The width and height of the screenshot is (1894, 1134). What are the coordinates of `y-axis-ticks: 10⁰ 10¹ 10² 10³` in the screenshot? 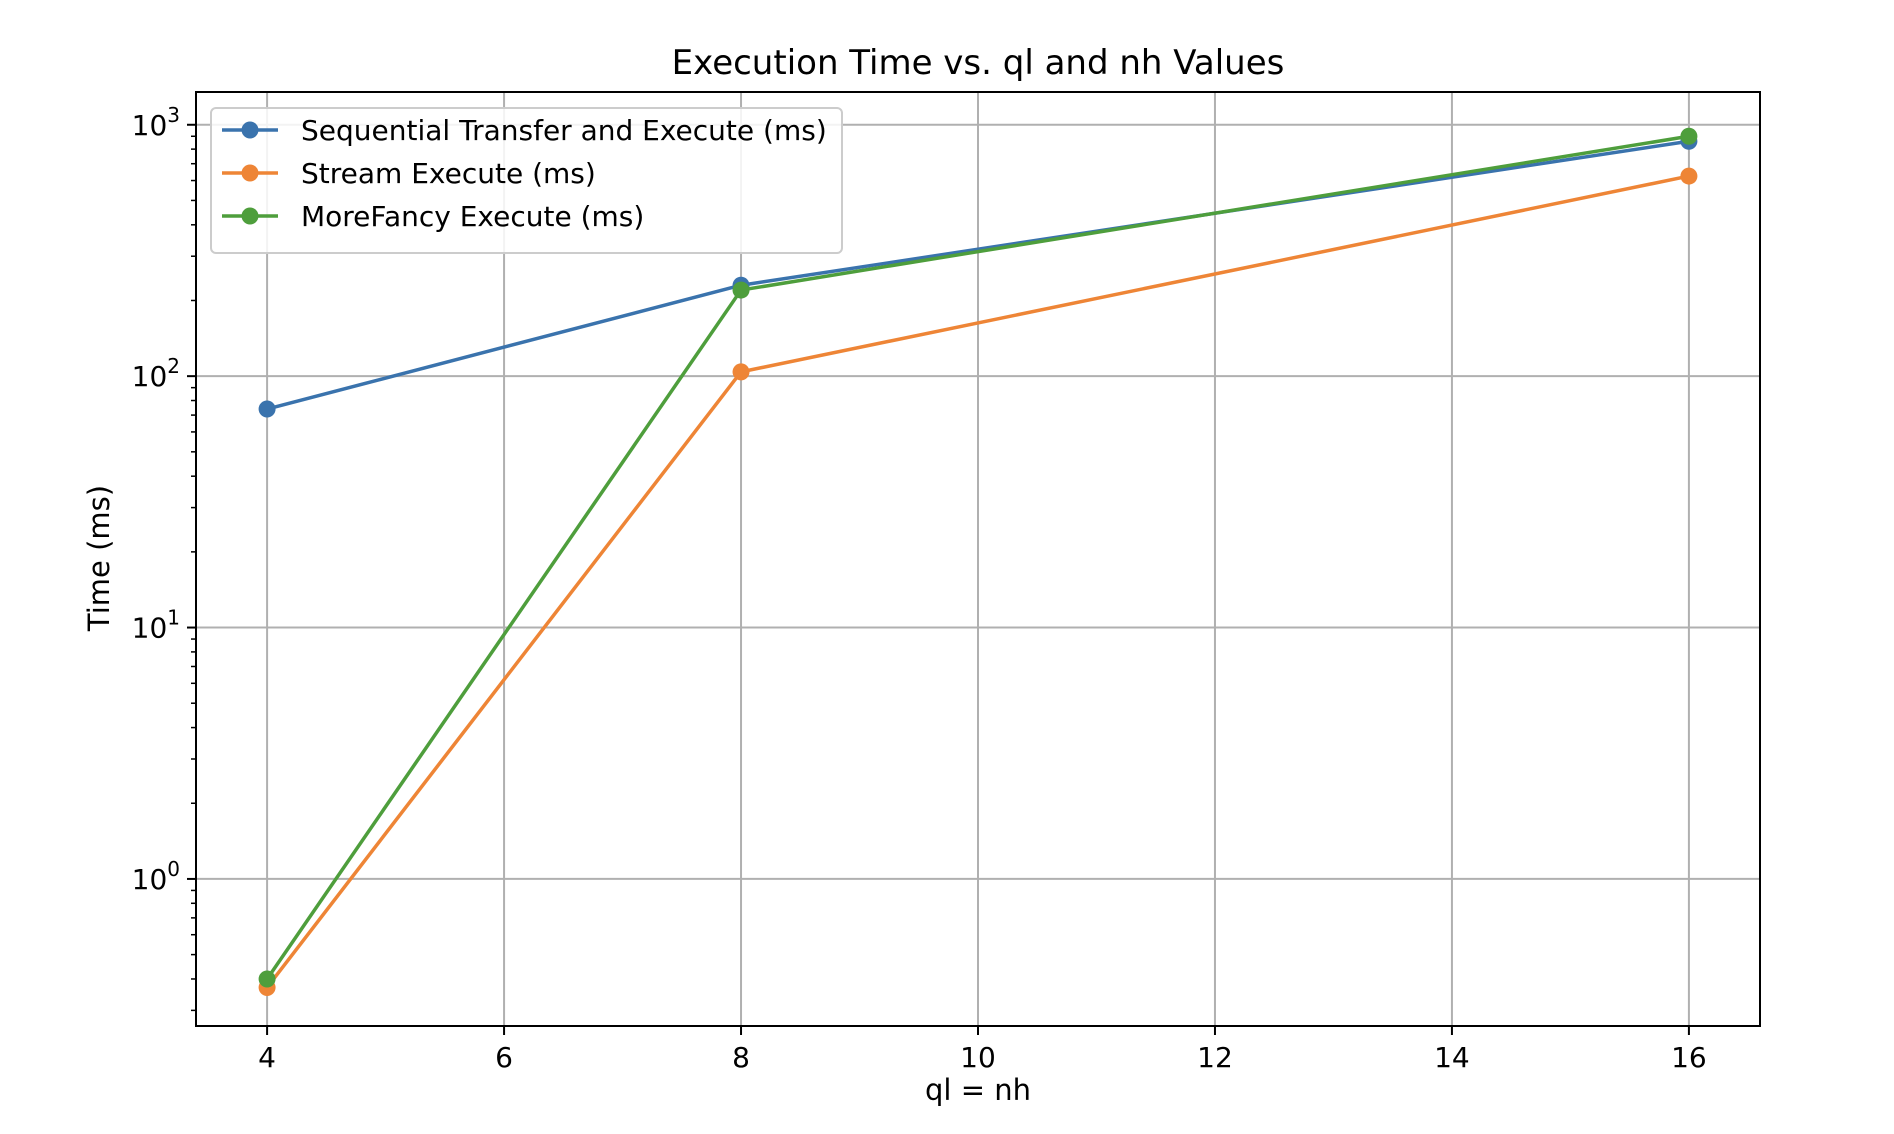 It's located at (164, 499).